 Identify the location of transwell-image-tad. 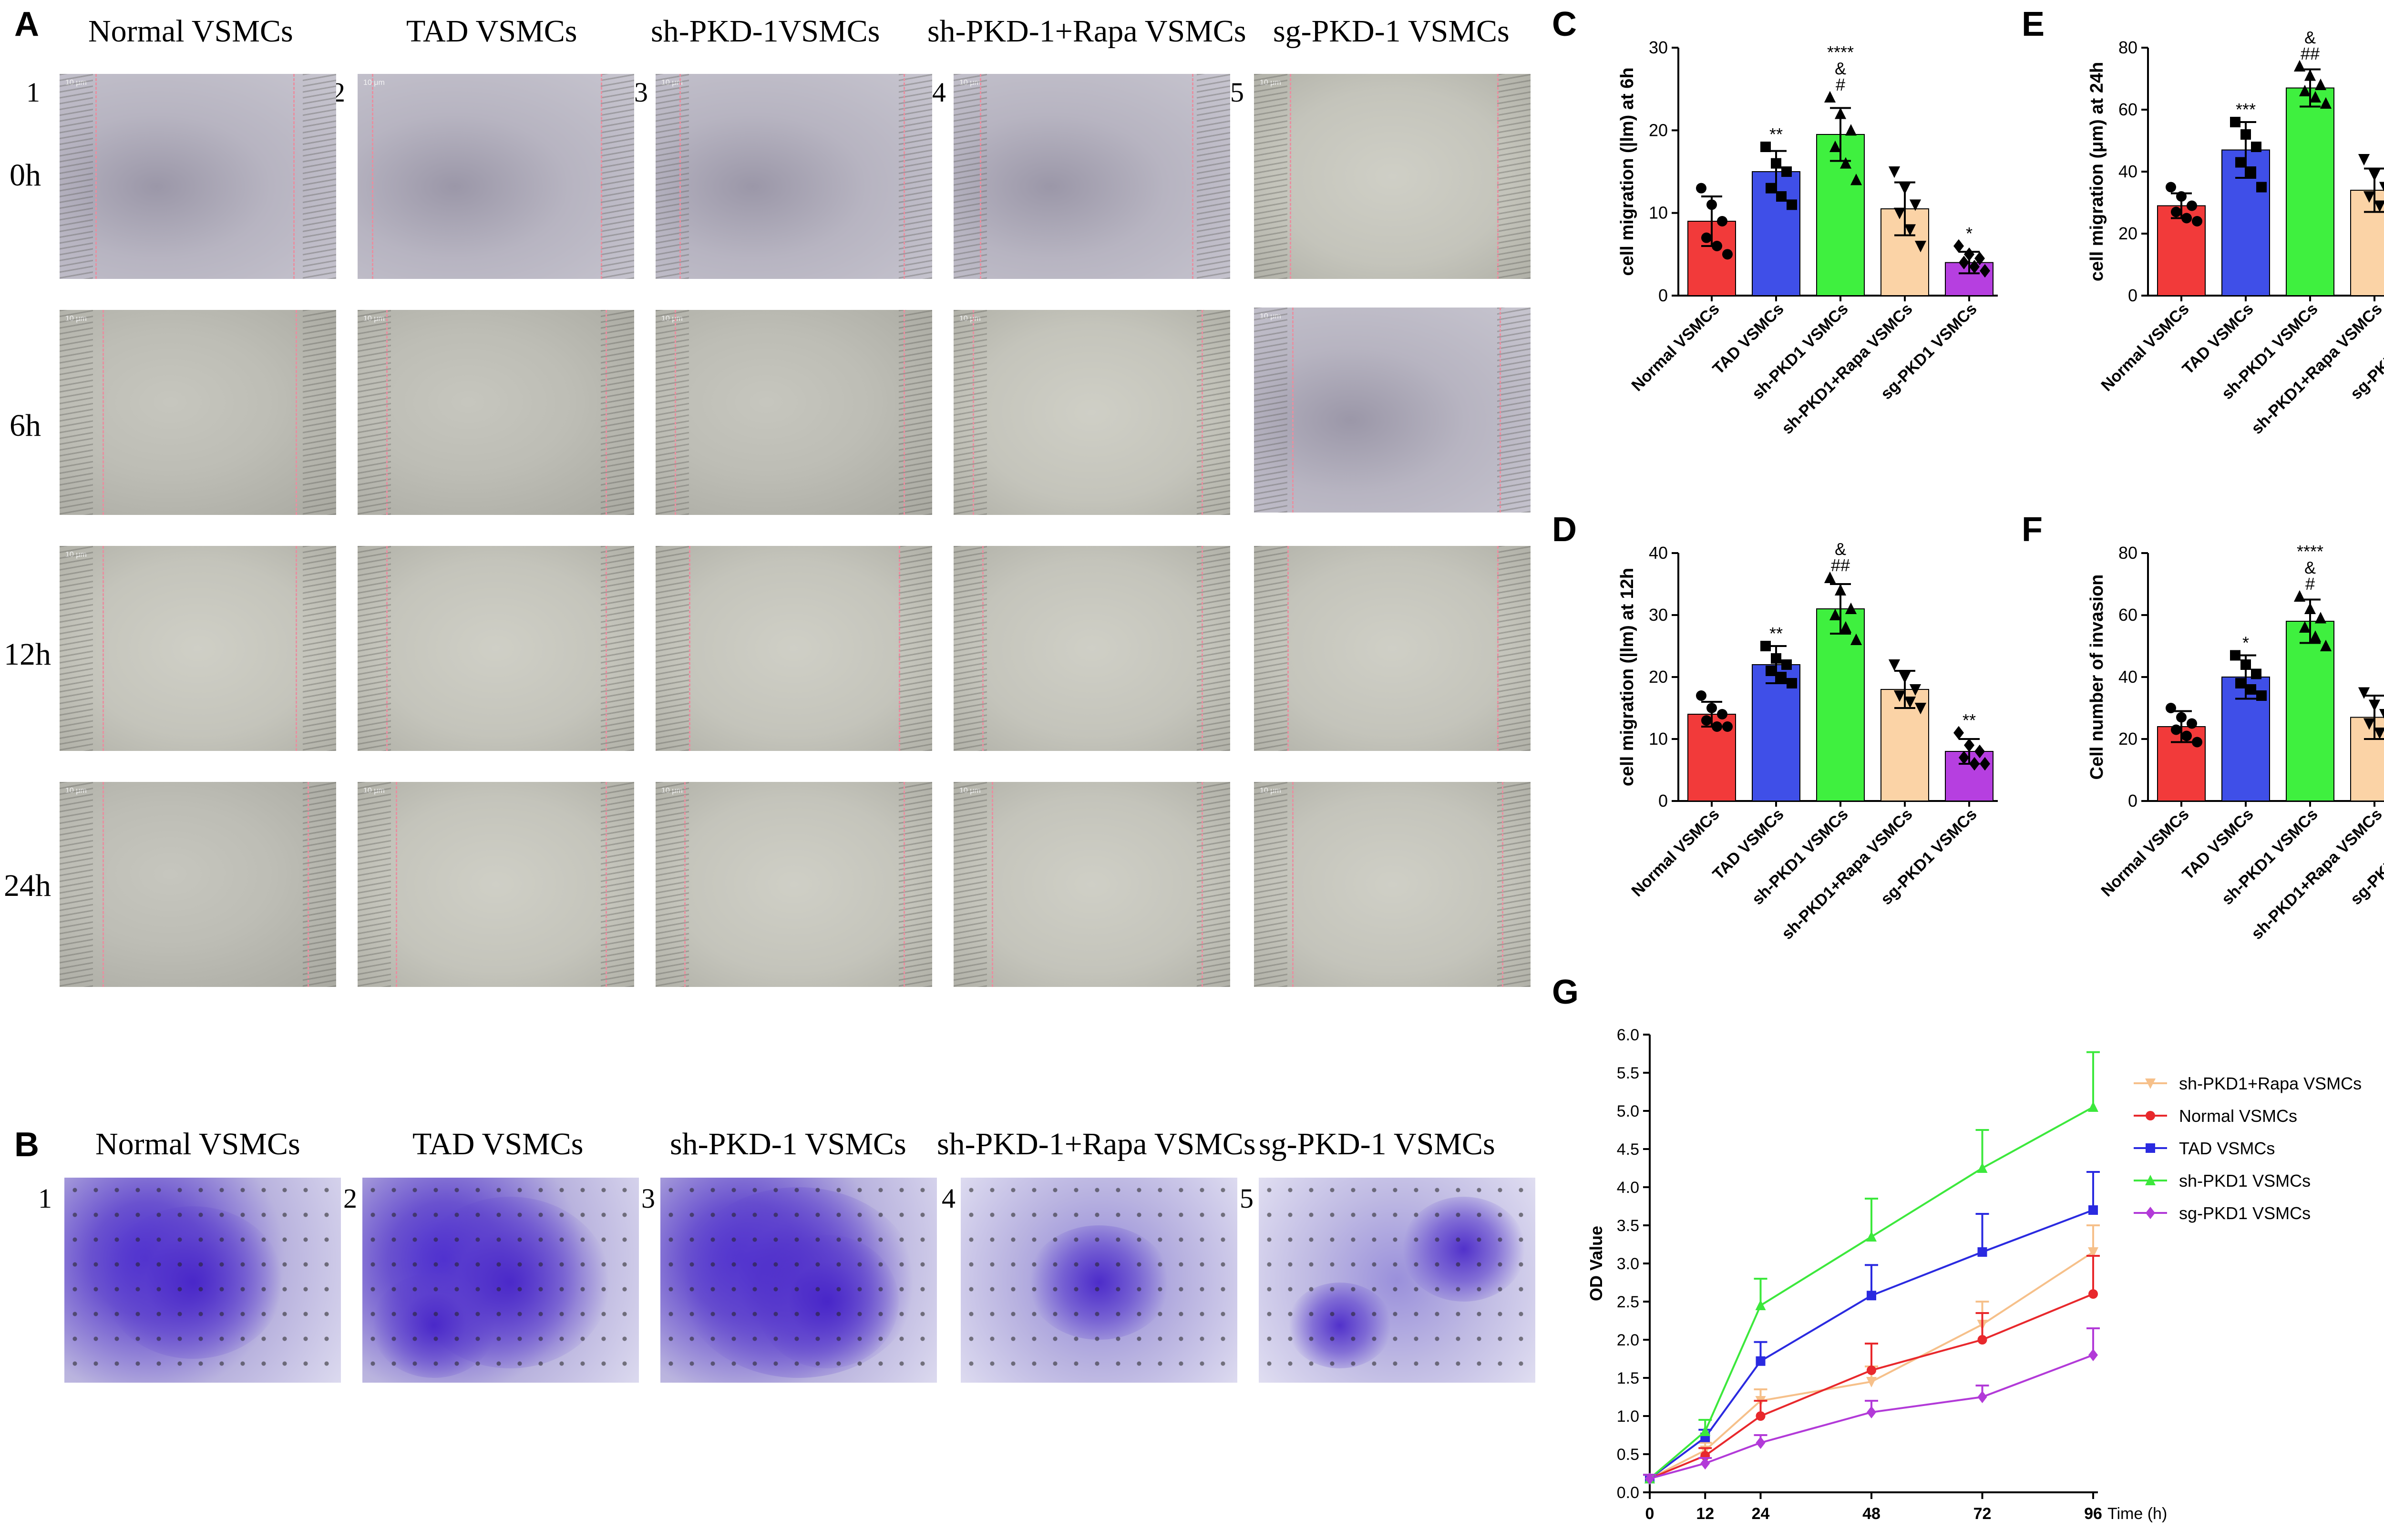
(501, 1280).